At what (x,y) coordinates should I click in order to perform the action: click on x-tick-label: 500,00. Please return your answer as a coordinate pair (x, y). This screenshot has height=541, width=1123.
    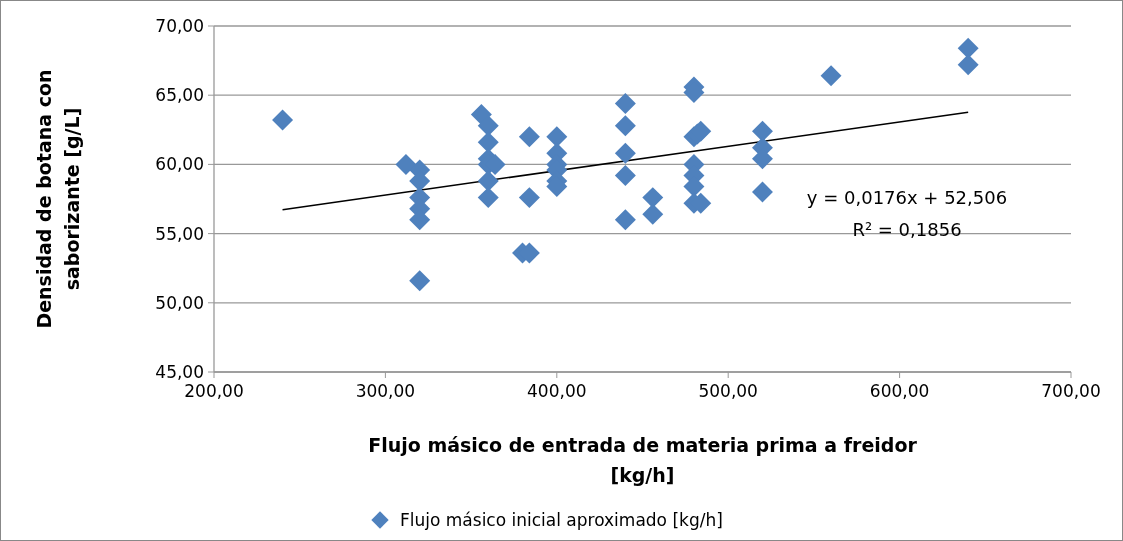
    Looking at the image, I should click on (728, 391).